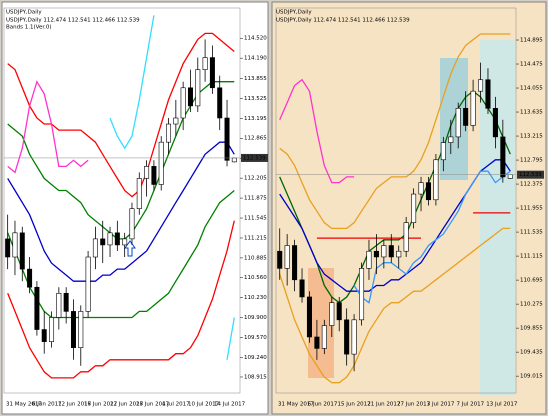 The width and height of the screenshot is (548, 416). Describe the element at coordinates (531, 161) in the screenshot. I see `y-tick-label: 112.795` at that location.